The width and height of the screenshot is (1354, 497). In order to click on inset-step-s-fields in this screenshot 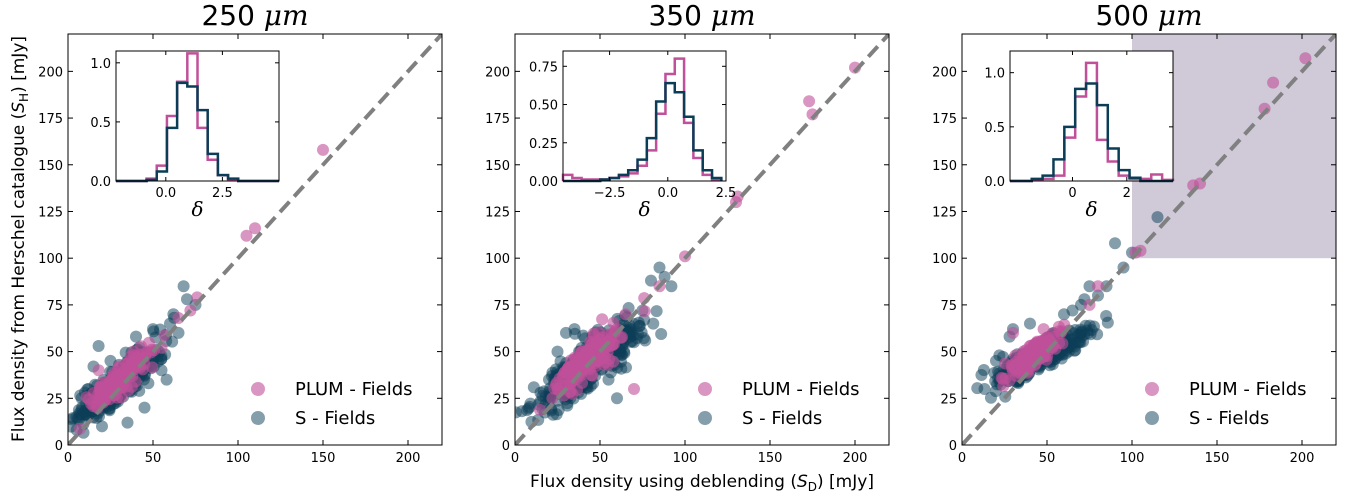, I will do `click(1091, 132)`.